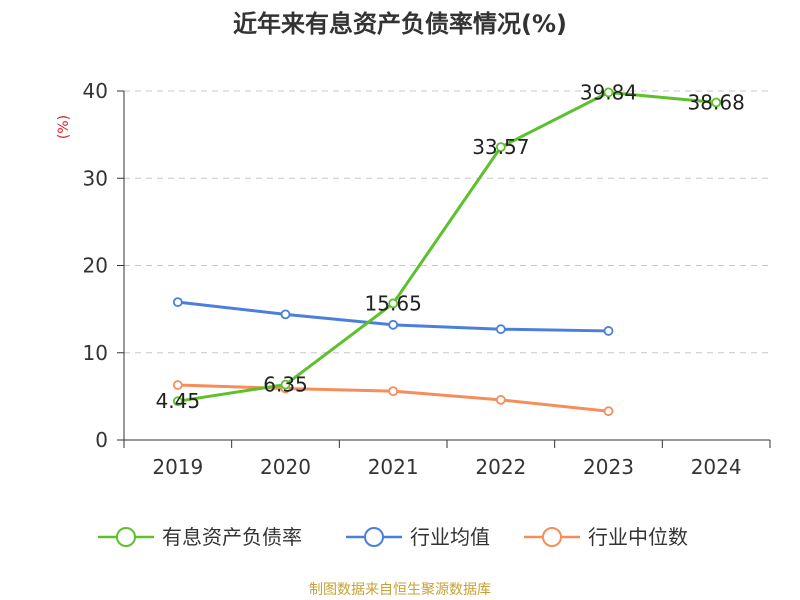 This screenshot has height=600, width=800. I want to click on data-label: 15.65, so click(393, 303).